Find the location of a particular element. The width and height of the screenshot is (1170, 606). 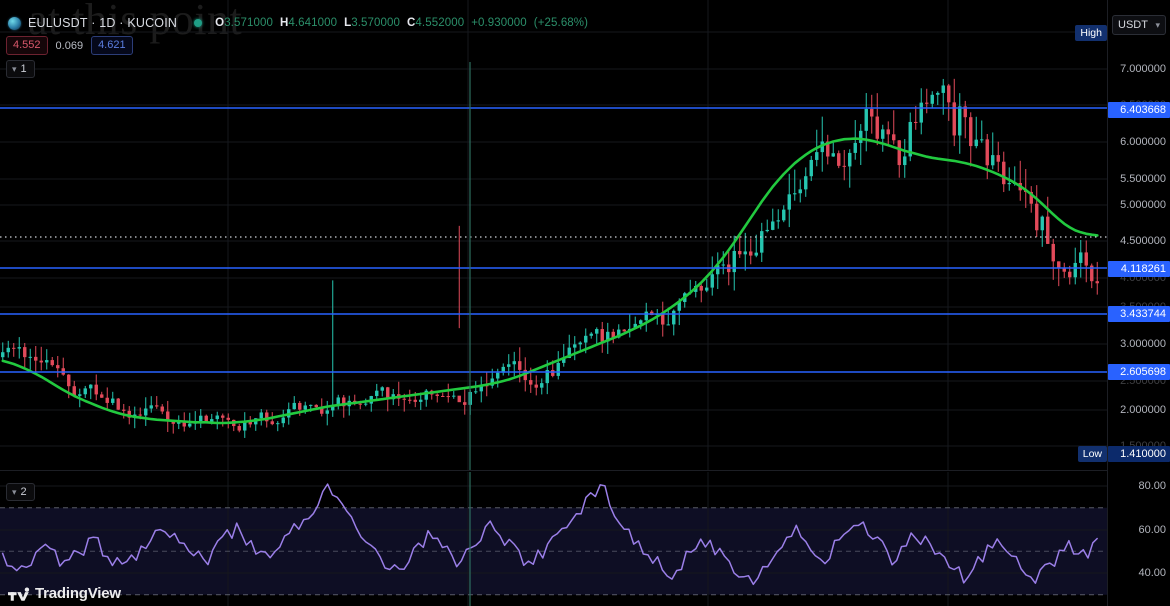

market-open-dot-icon is located at coordinates (198, 23).